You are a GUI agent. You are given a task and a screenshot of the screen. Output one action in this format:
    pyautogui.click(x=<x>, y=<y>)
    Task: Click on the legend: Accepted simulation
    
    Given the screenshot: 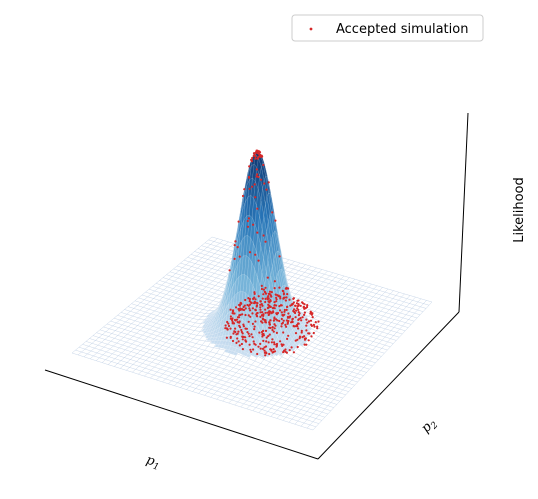 What is the action you would take?
    pyautogui.click(x=387, y=28)
    